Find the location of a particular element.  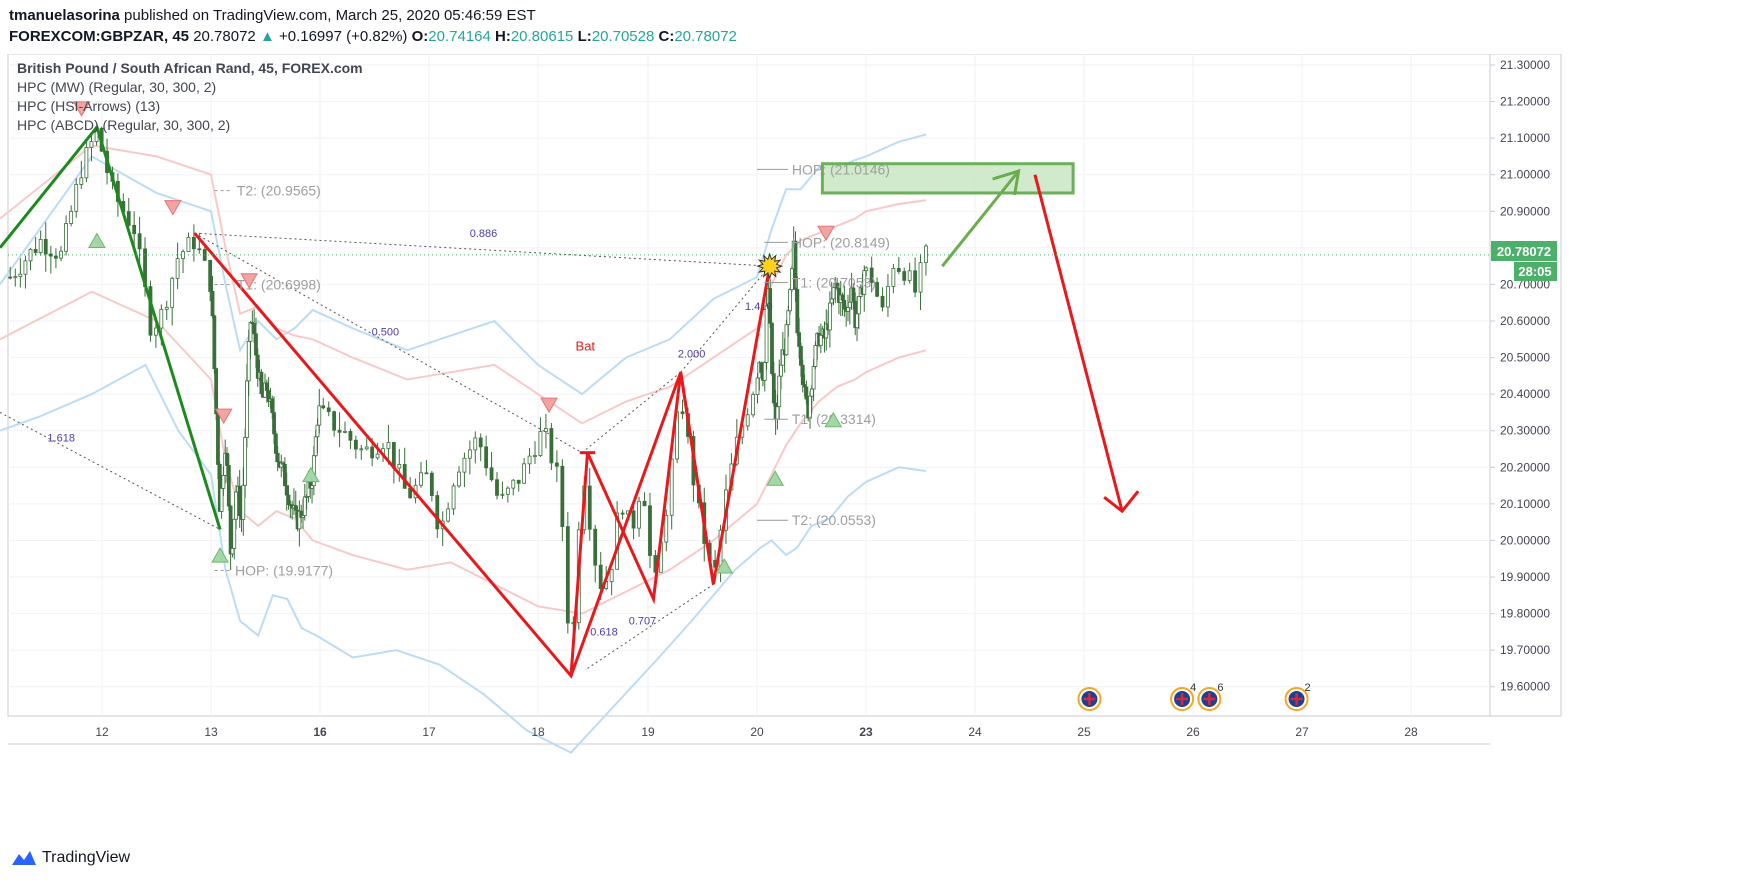

price-tick-label: 19.70000 is located at coordinates (1525, 650).